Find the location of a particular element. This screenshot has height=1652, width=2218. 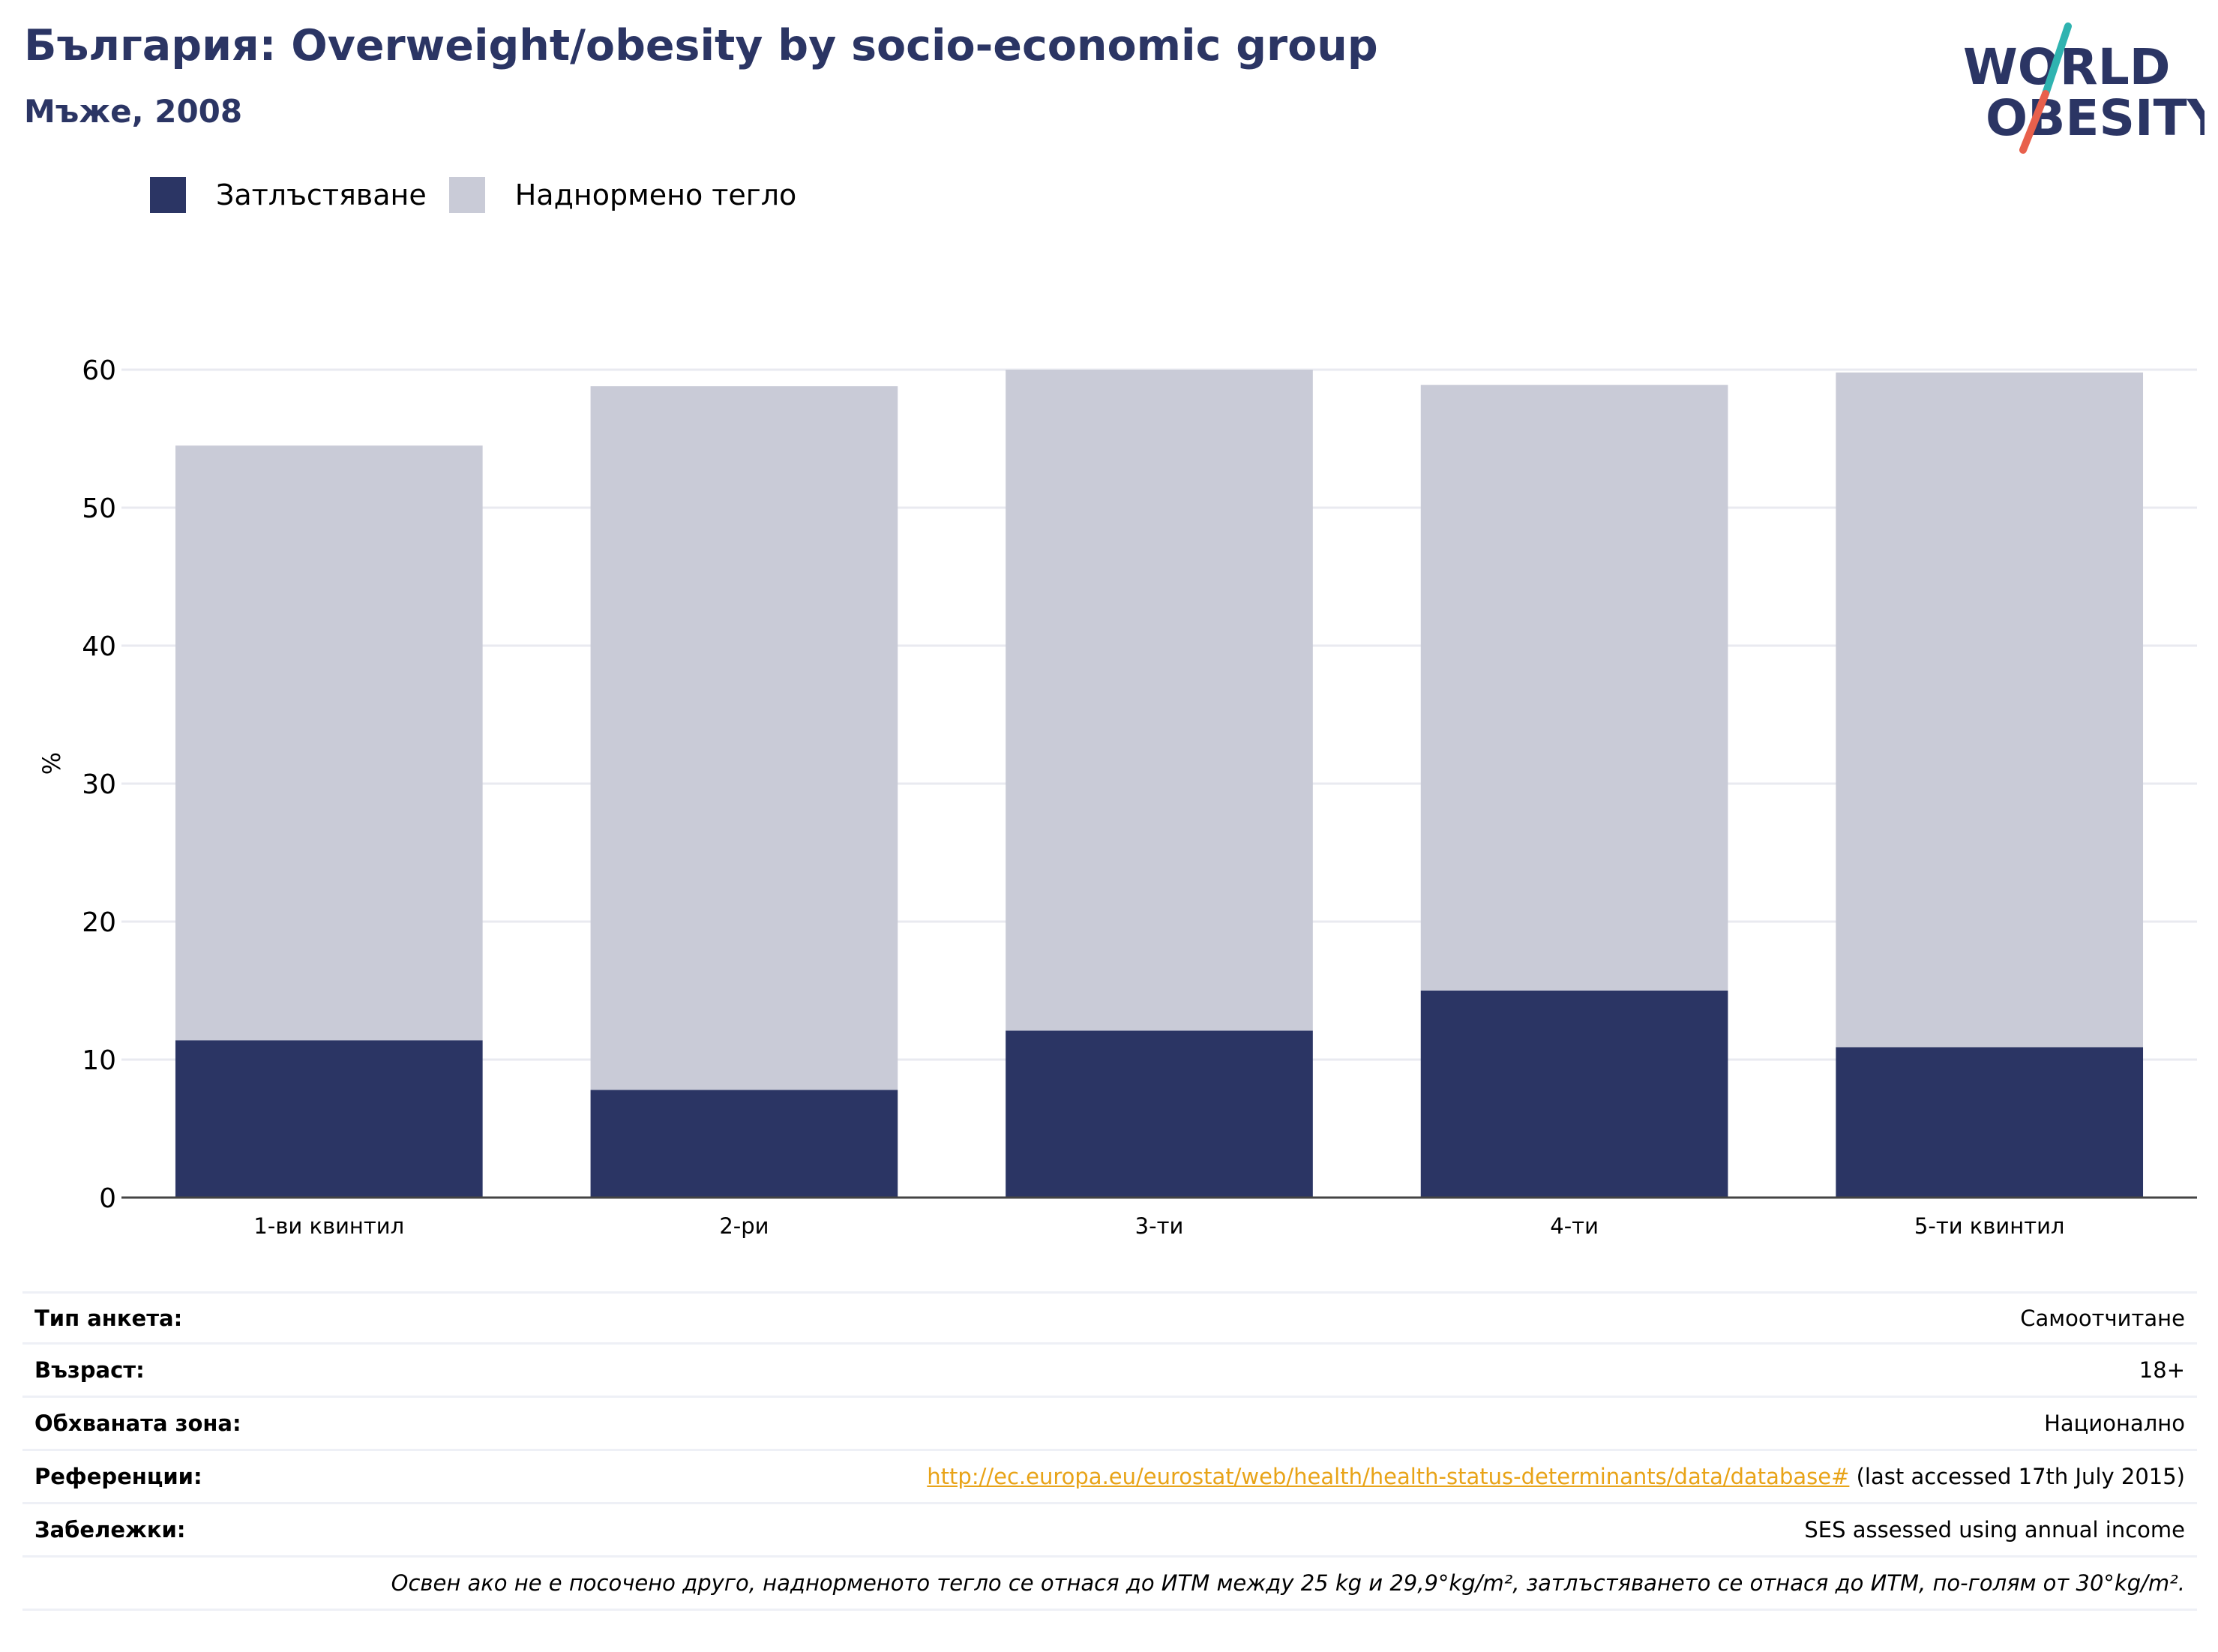

logo-slash-bottom is located at coordinates (2034, 122).